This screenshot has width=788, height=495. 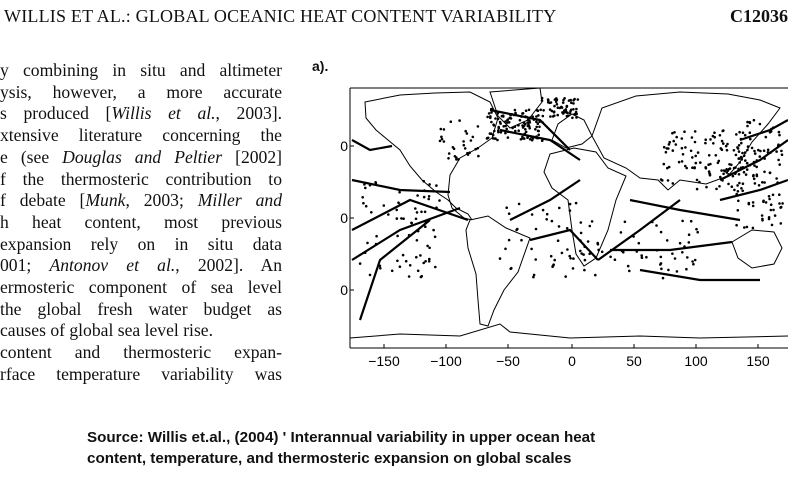 What do you see at coordinates (141, 353) in the screenshot?
I see `body-text-line: content and thermosteric expan-` at bounding box center [141, 353].